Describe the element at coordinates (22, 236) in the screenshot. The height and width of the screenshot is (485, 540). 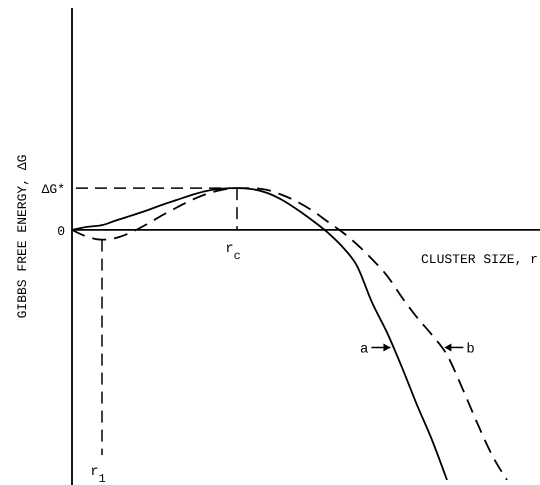
I see `y-axis-title: GIBBS FREE ENERGY, ΔG` at that location.